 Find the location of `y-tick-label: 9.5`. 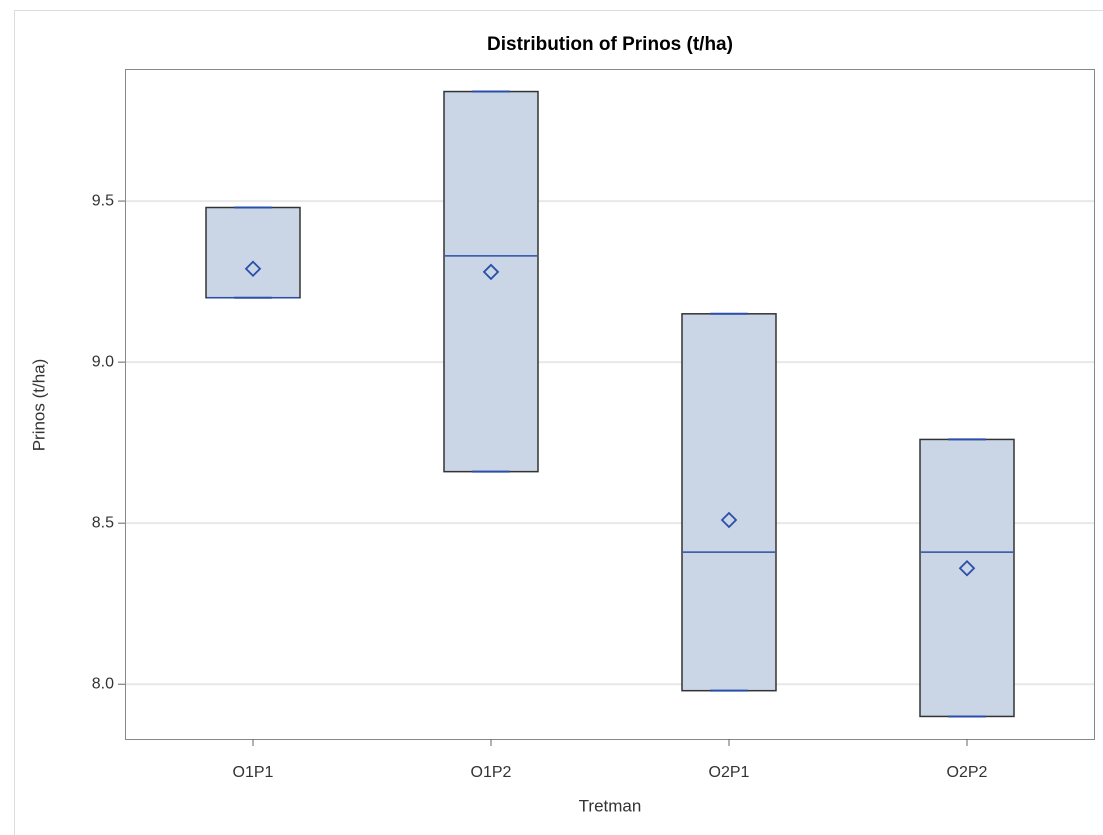

y-tick-label: 9.5 is located at coordinates (103, 200).